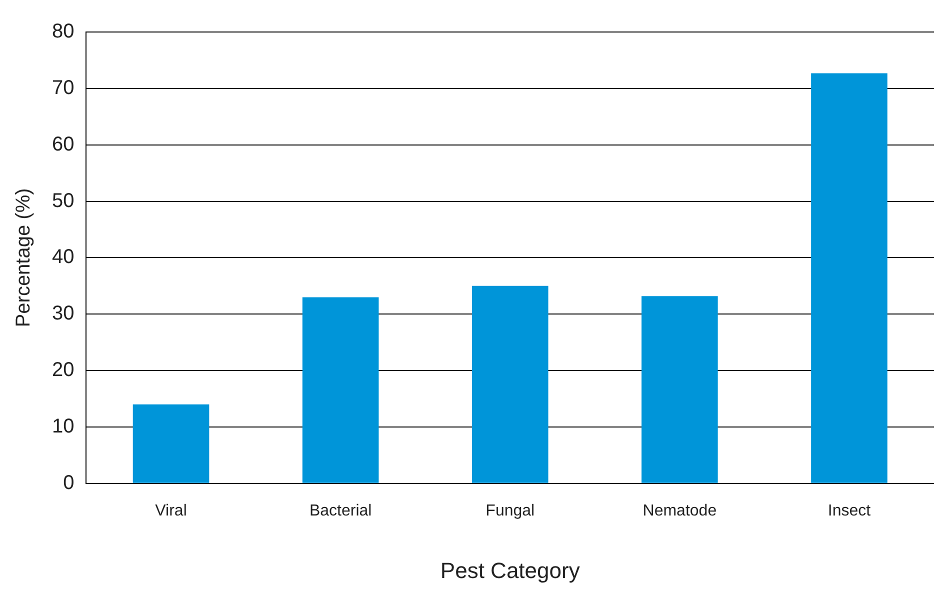 The height and width of the screenshot is (597, 942). I want to click on y-tick-label: 70, so click(63, 87).